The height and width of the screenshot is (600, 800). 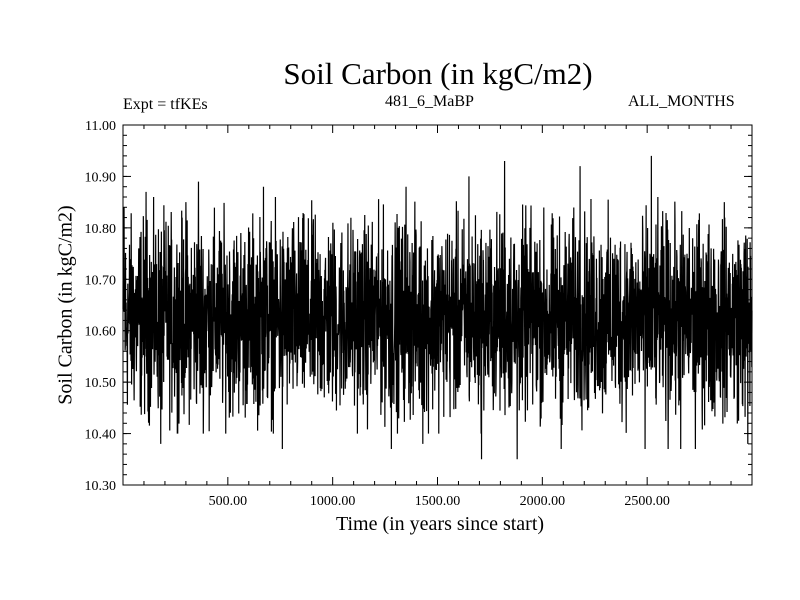 What do you see at coordinates (101, 229) in the screenshot?
I see `y-tick-label: 10.80` at bounding box center [101, 229].